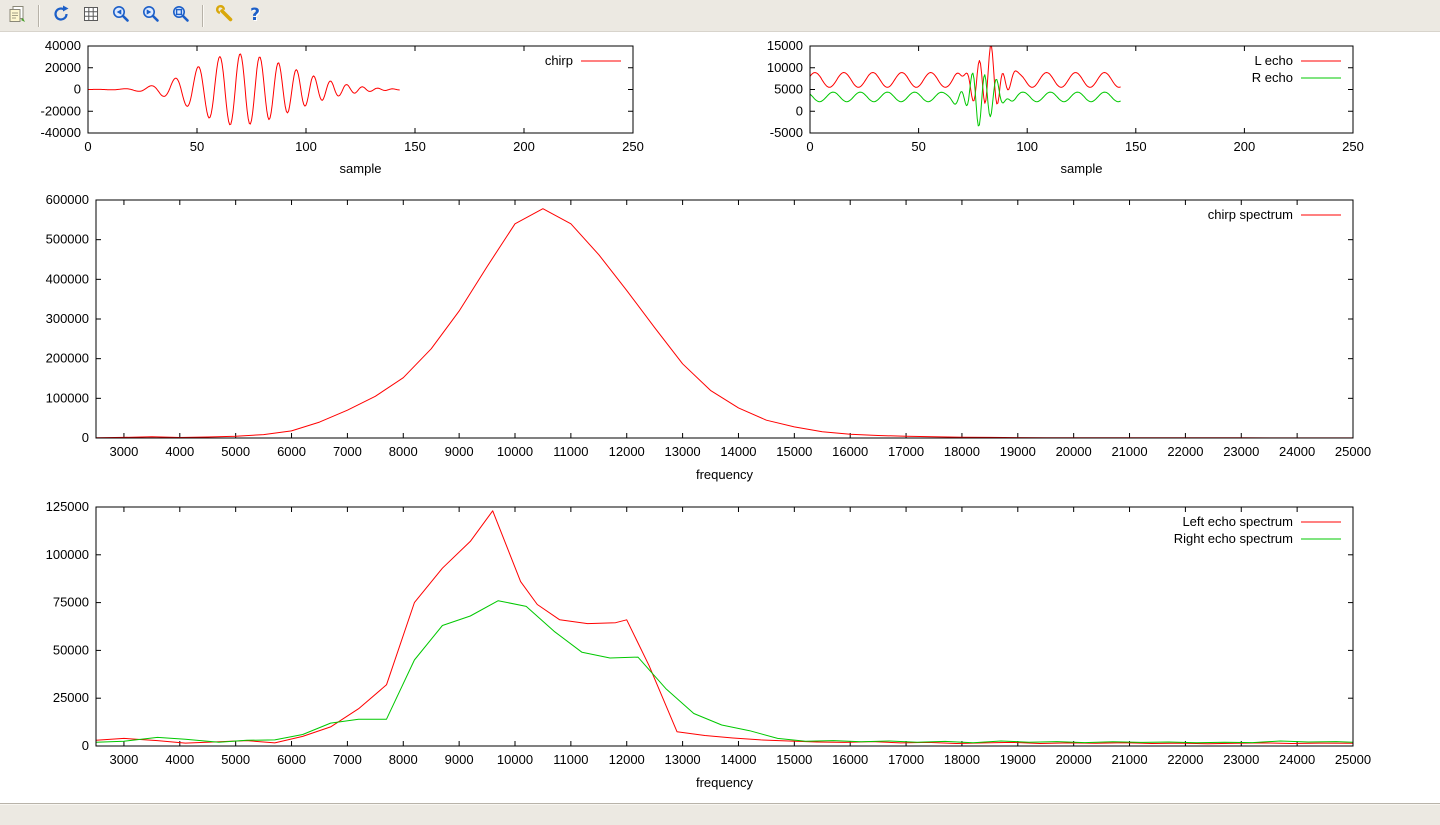  I want to click on svg-text: 21000, so click(1129, 451).